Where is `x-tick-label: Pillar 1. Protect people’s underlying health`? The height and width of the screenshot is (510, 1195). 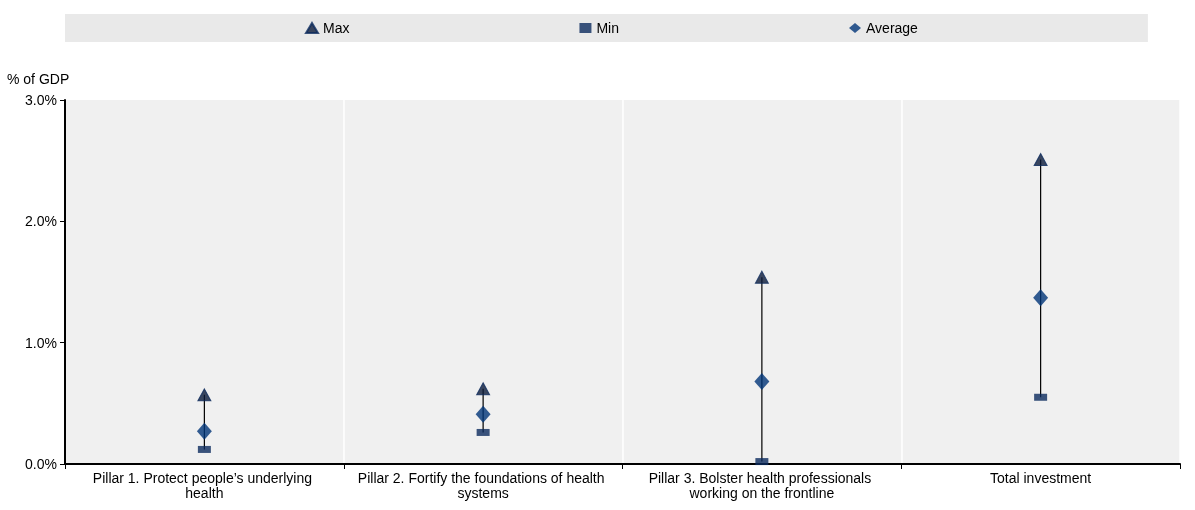
x-tick-label: Pillar 1. Protect people’s underlying health is located at coordinates (204, 485).